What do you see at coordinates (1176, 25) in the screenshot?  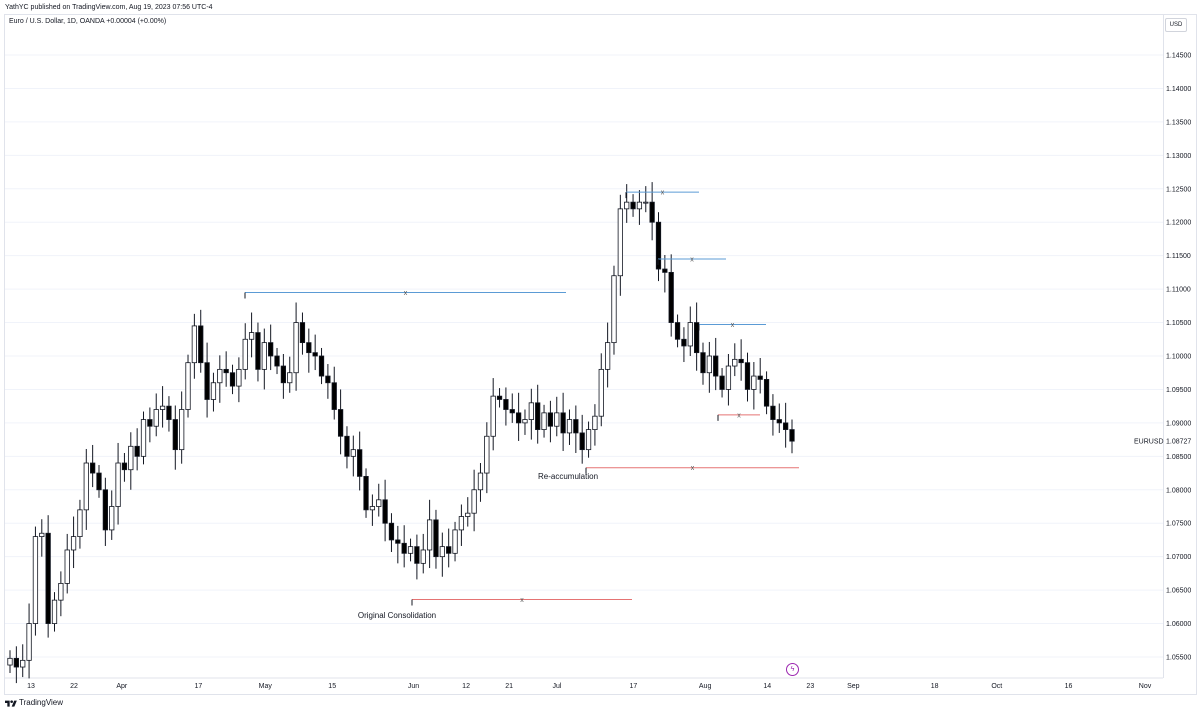 I see `currency-selector: USD` at bounding box center [1176, 25].